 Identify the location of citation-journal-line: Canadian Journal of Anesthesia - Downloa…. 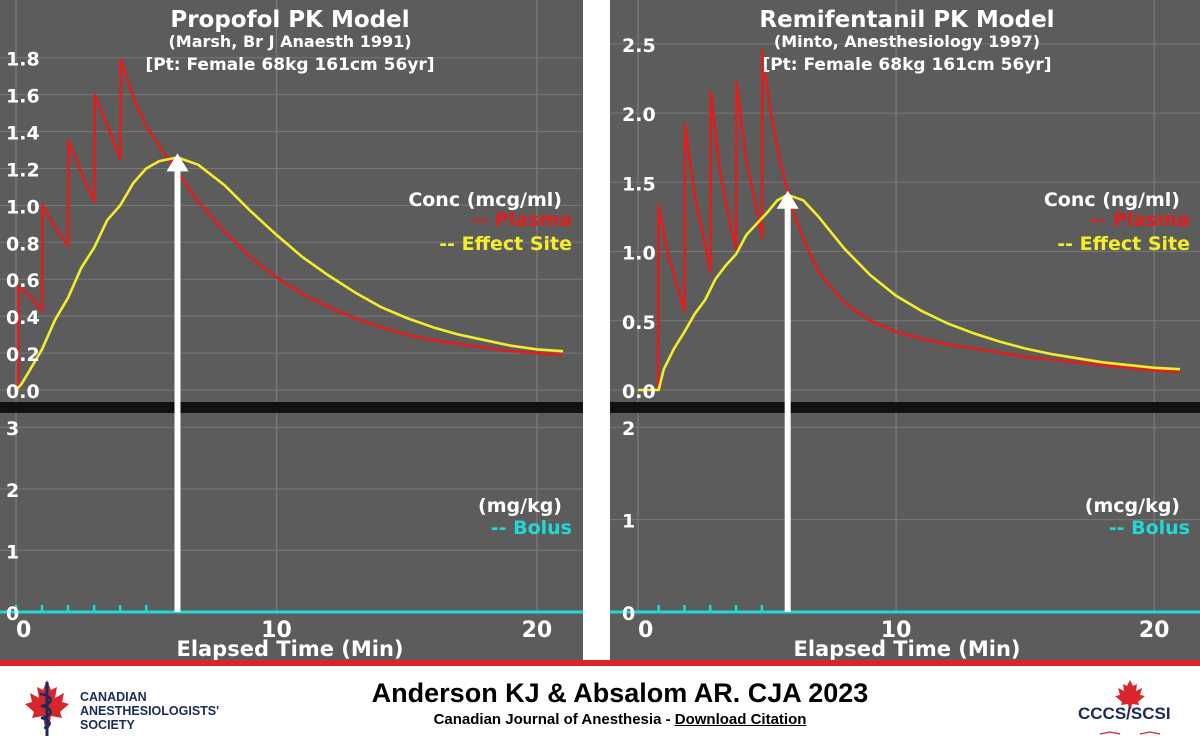
(620, 720).